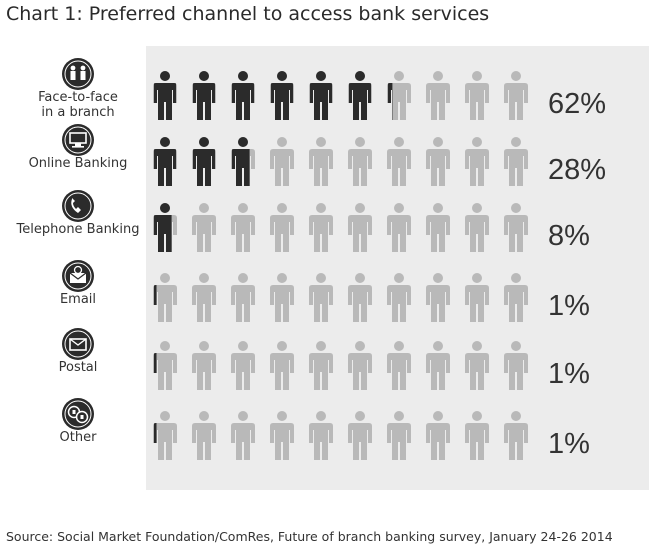 The image size is (659, 552). What do you see at coordinates (78, 206) in the screenshot?
I see `telephone-icon` at bounding box center [78, 206].